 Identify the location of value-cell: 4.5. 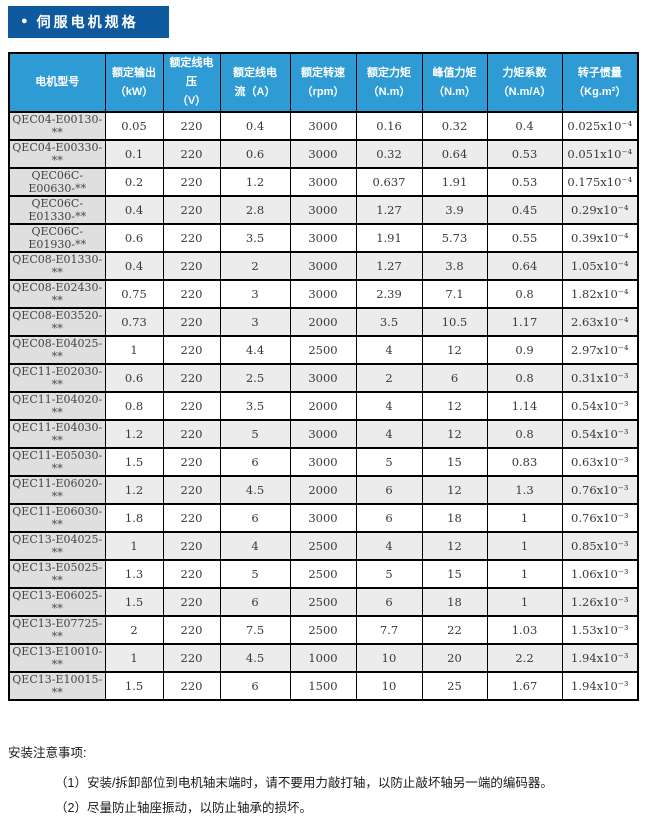
(255, 658).